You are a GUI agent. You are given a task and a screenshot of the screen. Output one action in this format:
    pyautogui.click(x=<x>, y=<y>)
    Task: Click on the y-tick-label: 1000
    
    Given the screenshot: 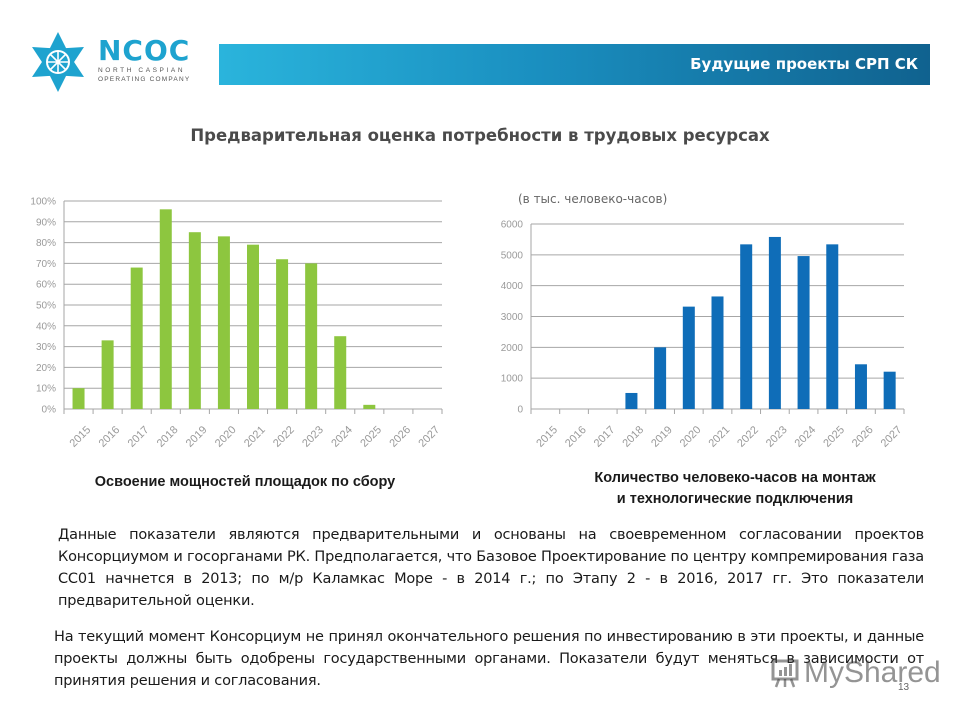 What is the action you would take?
    pyautogui.click(x=512, y=379)
    